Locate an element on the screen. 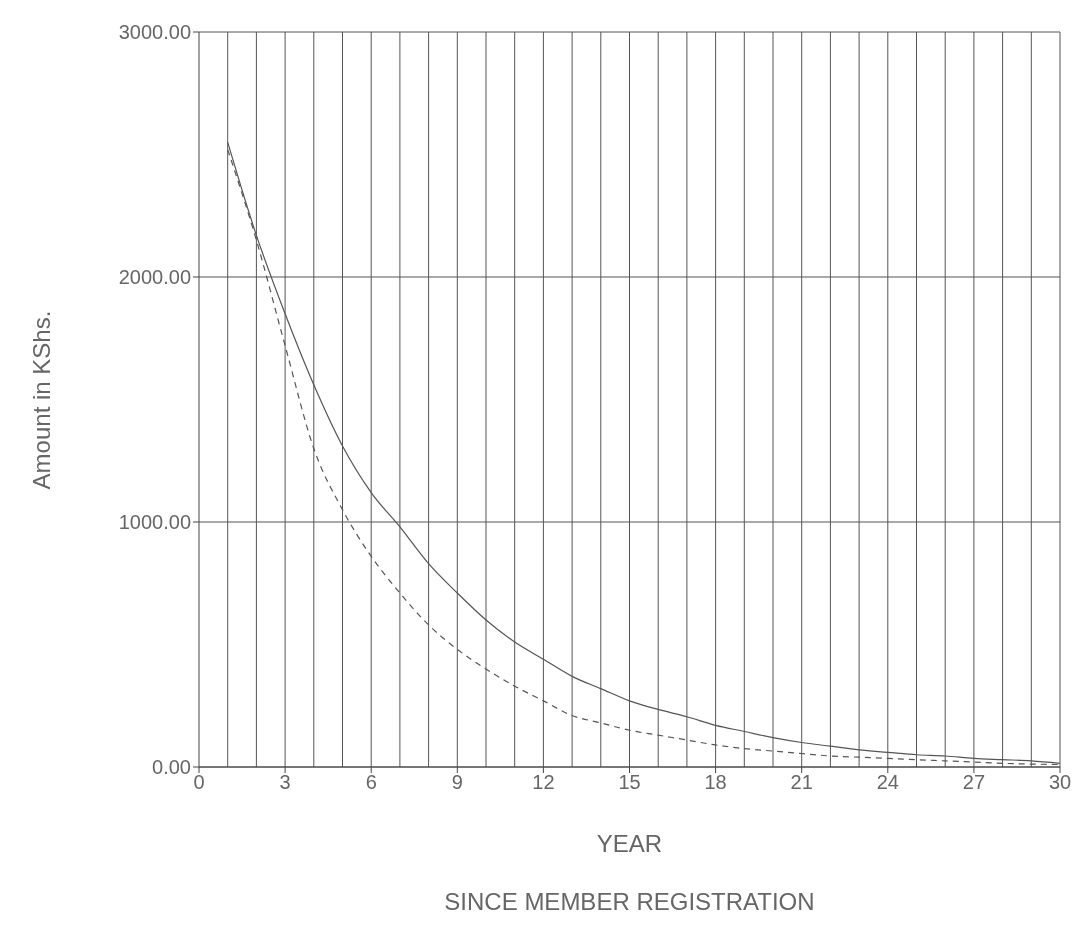 Image resolution: width=1080 pixels, height=952 pixels. y-tick-label: 0.00 is located at coordinates (171, 767).